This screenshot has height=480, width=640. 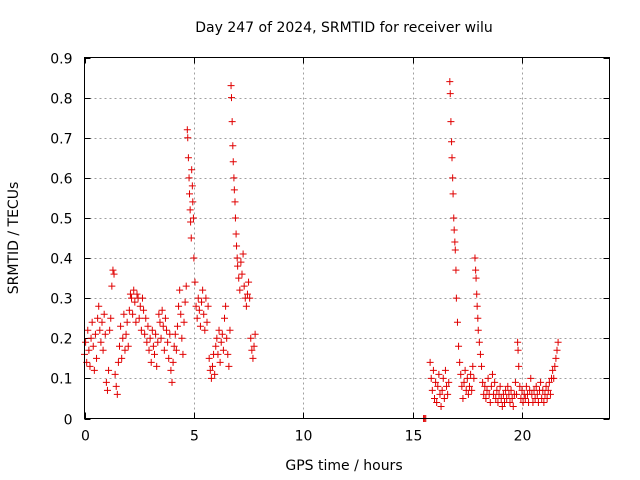 I want to click on y-tick-label: 0.5, so click(x=61, y=220).